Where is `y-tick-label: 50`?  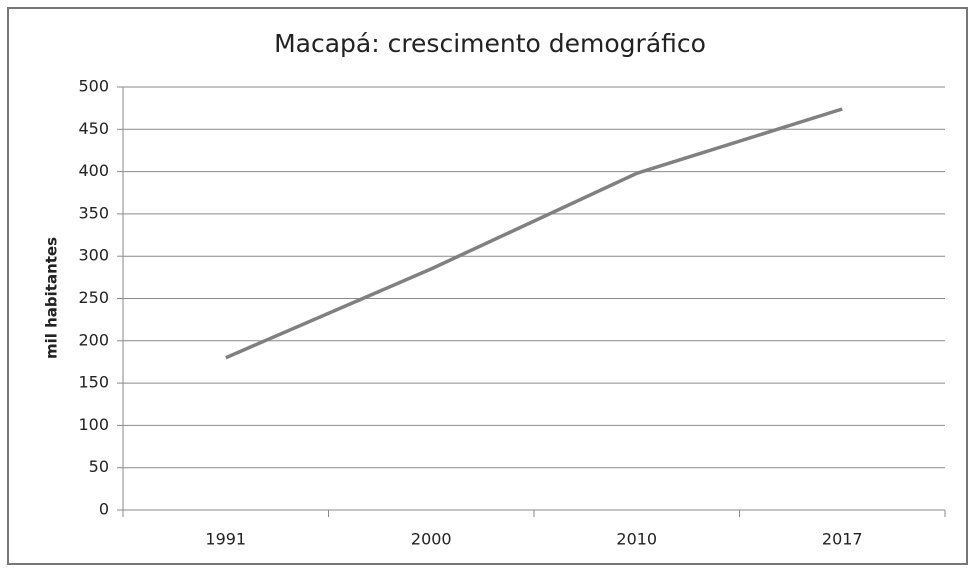 y-tick-label: 50 is located at coordinates (99, 466).